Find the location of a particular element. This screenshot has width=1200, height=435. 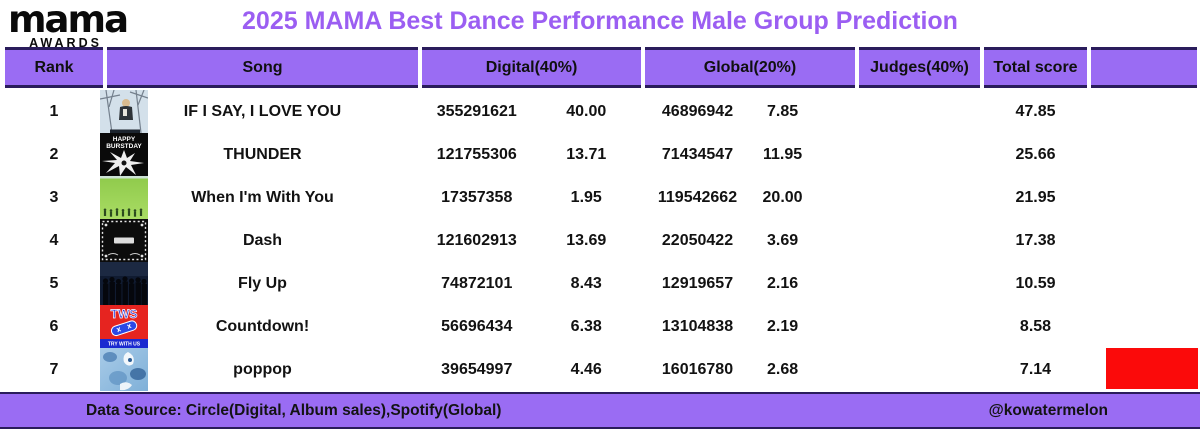

digital-score: 13.69 is located at coordinates (586, 240).